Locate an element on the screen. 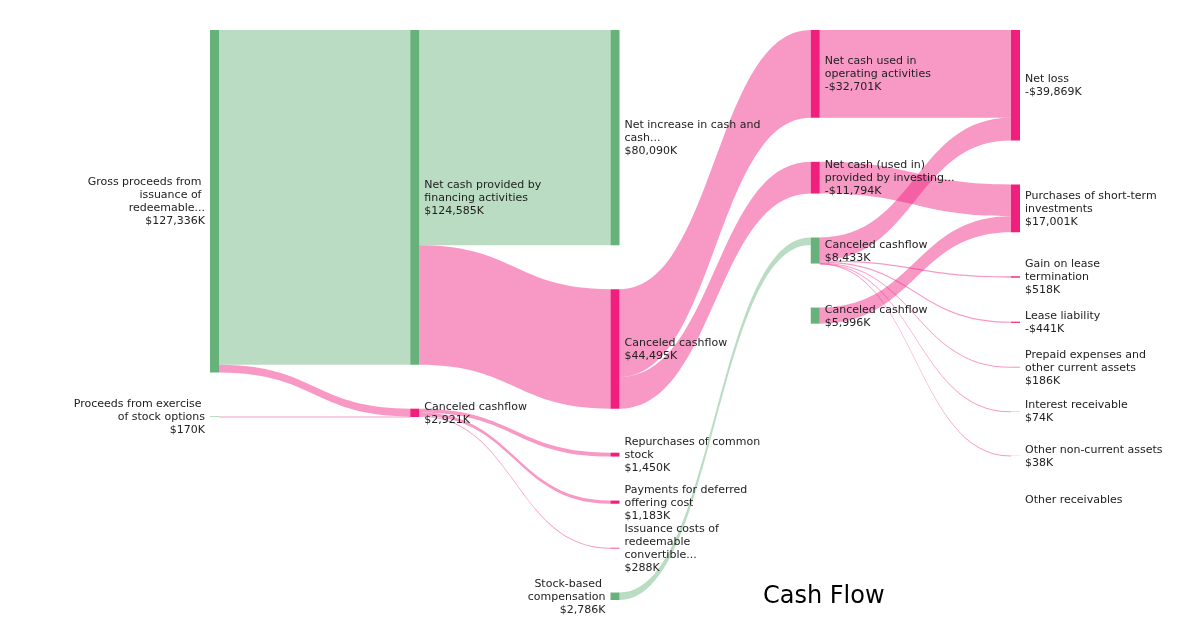 The image size is (1200, 630). data-label: $74K is located at coordinates (1039, 418).